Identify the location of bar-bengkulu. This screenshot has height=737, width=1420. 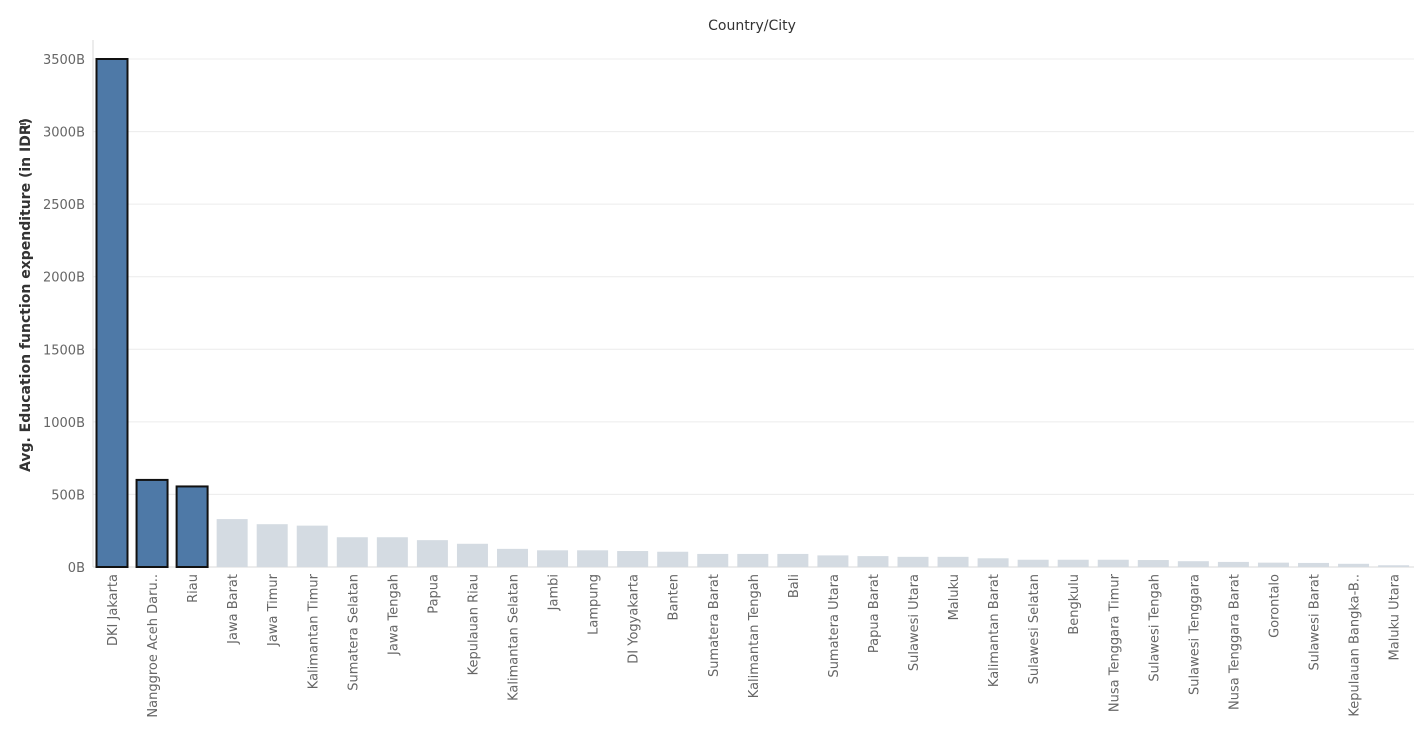
(1073, 563).